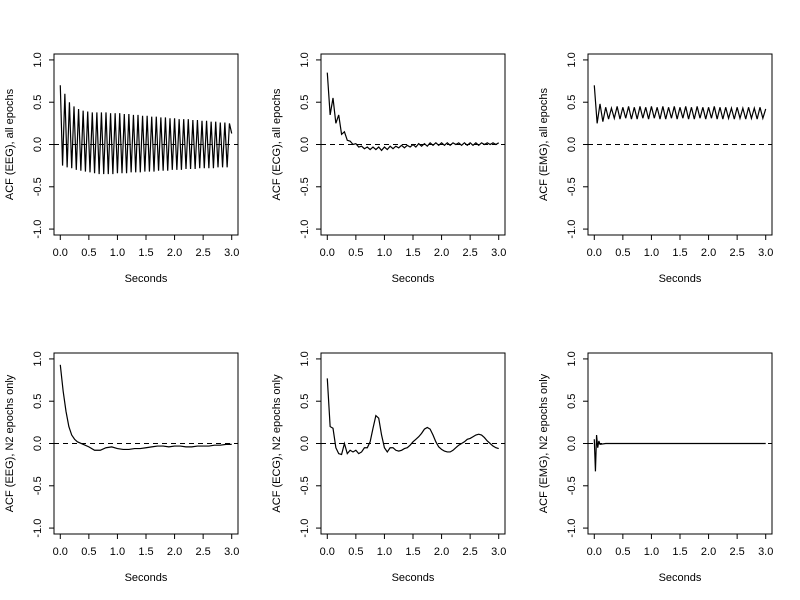 Image resolution: width=800 pixels, height=600 pixels. What do you see at coordinates (10, 443) in the screenshot?
I see `y-axis-title: ACF (EEG), N2 epochs only` at bounding box center [10, 443].